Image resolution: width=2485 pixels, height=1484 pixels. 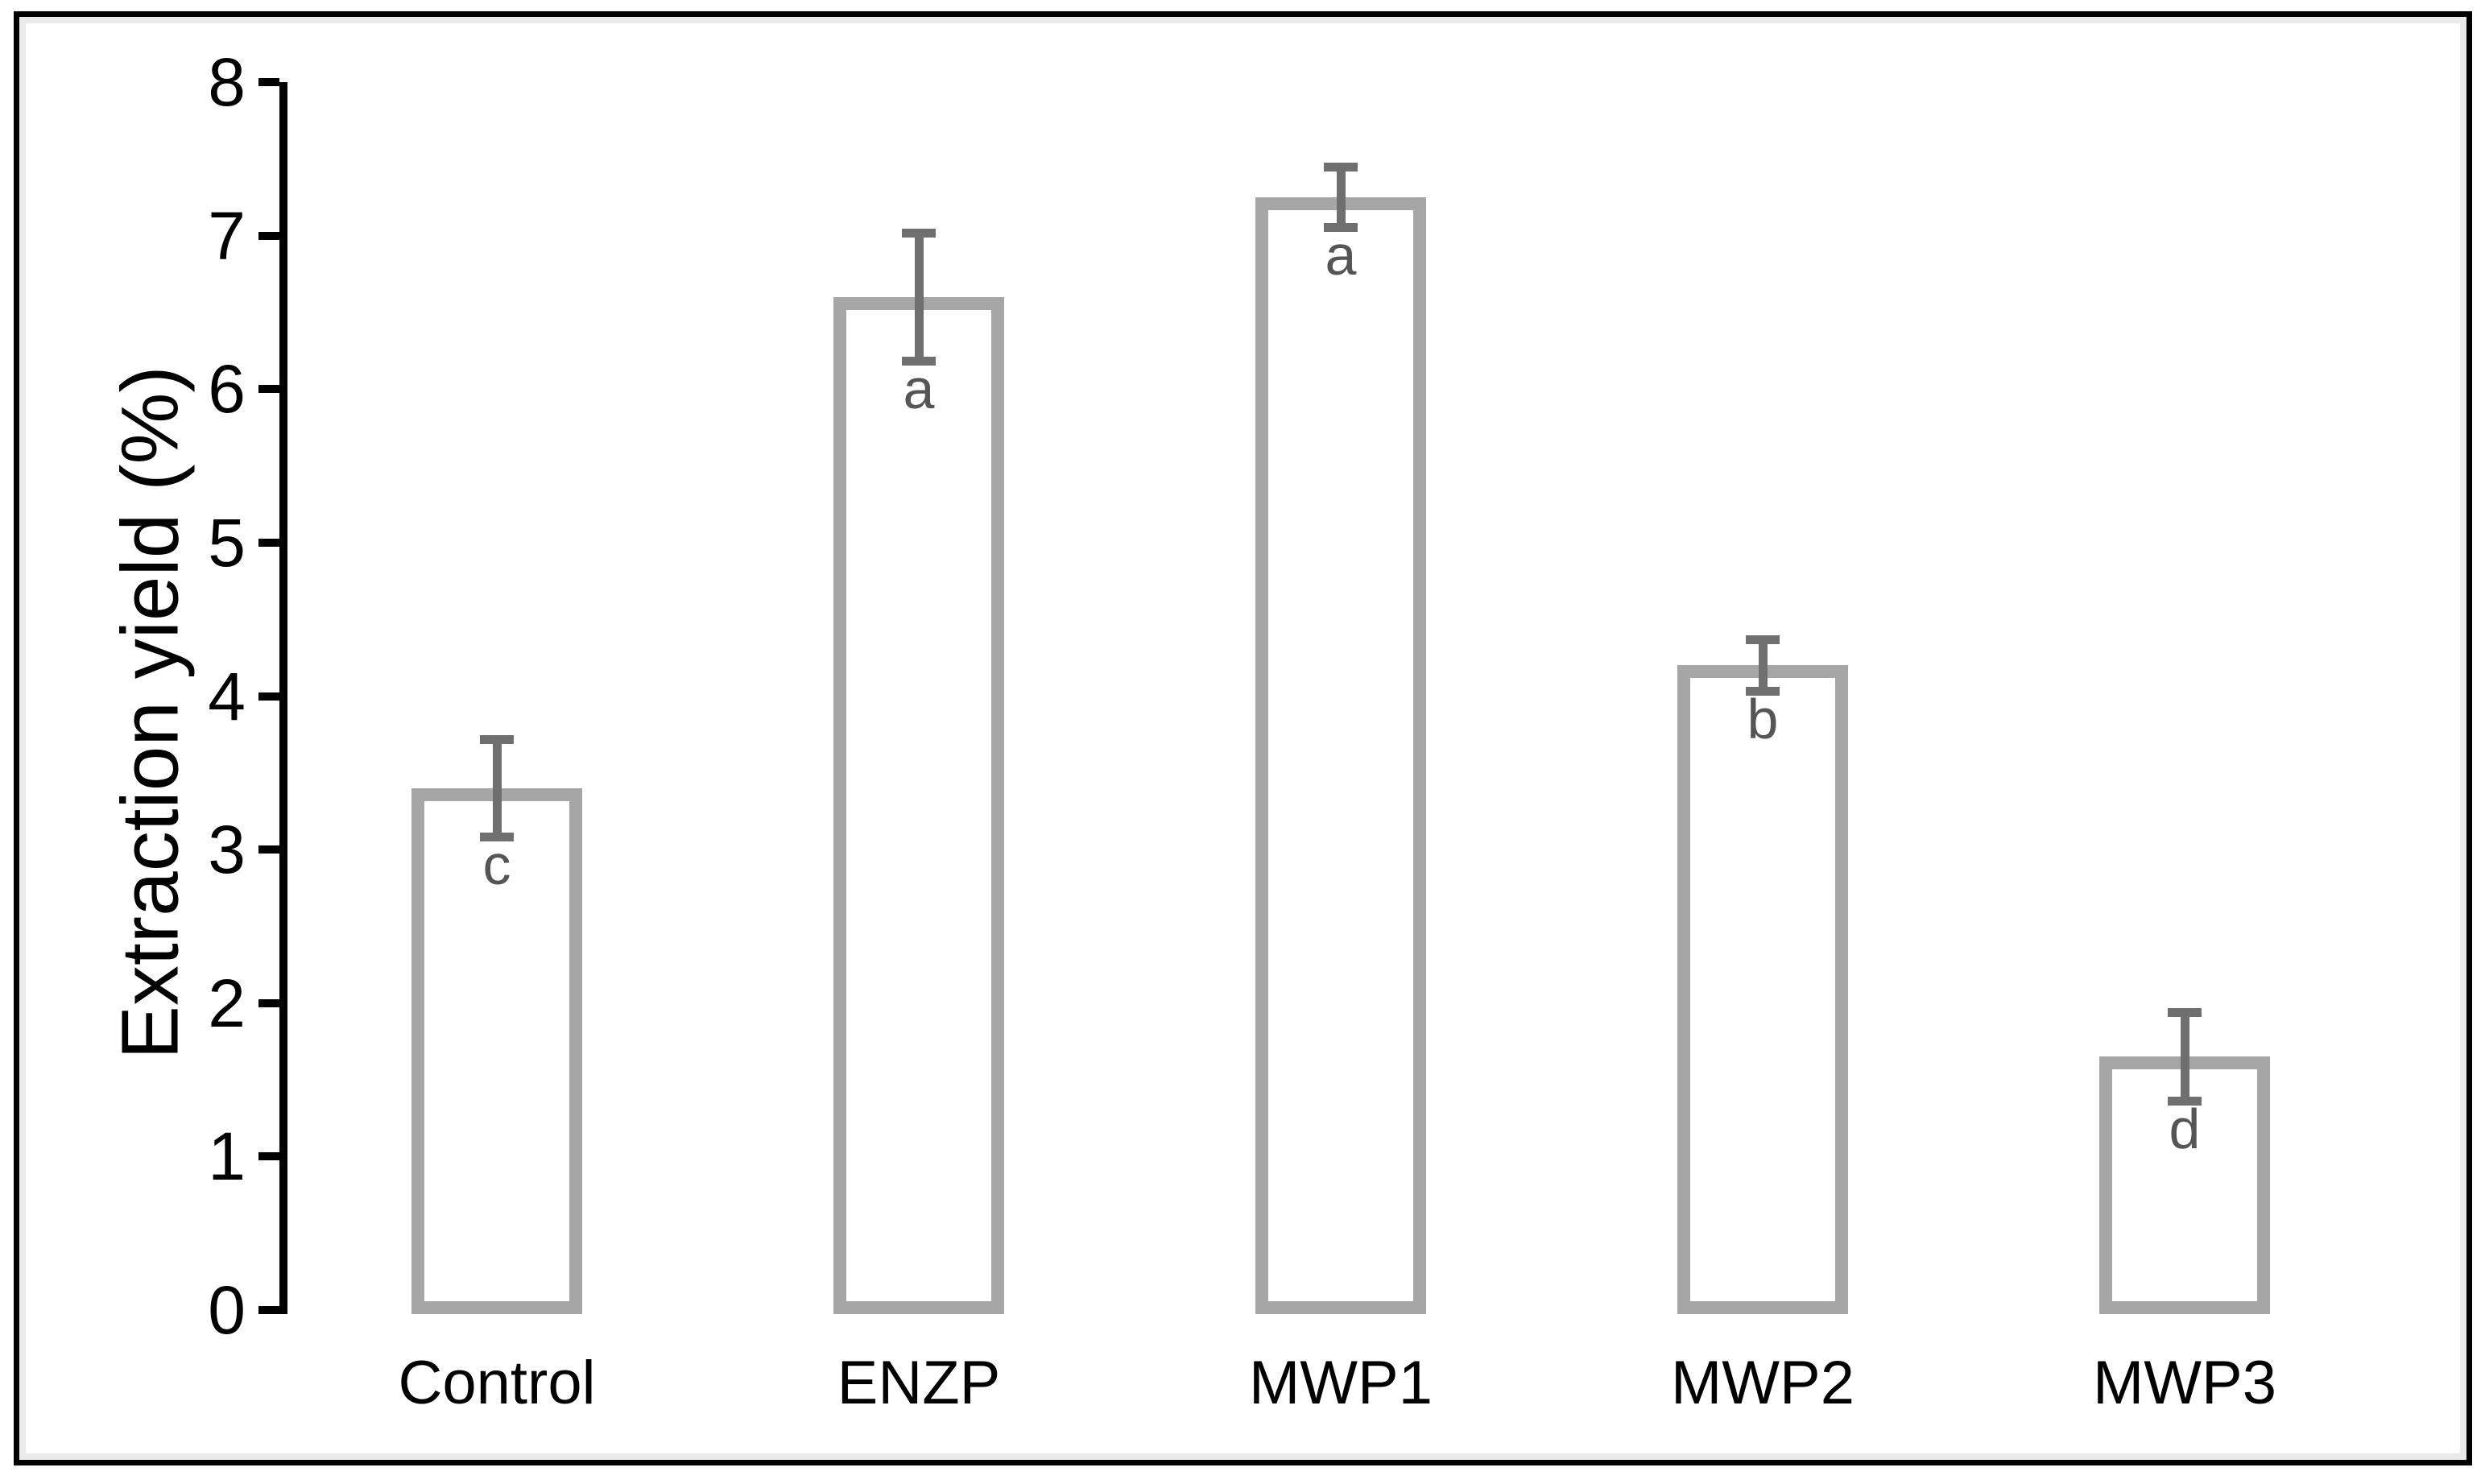 I want to click on error-bar-mwp2, so click(x=1763, y=665).